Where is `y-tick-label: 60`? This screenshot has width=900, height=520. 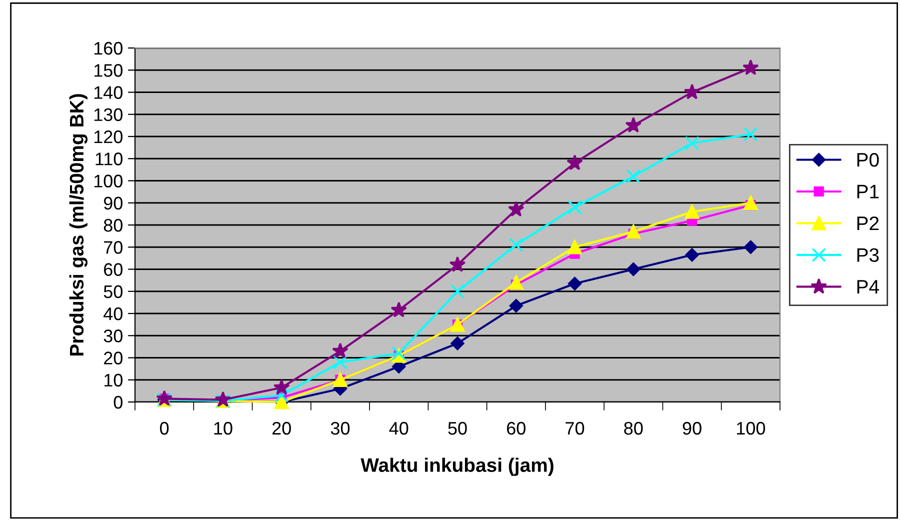
y-tick-label: 60 is located at coordinates (113, 269).